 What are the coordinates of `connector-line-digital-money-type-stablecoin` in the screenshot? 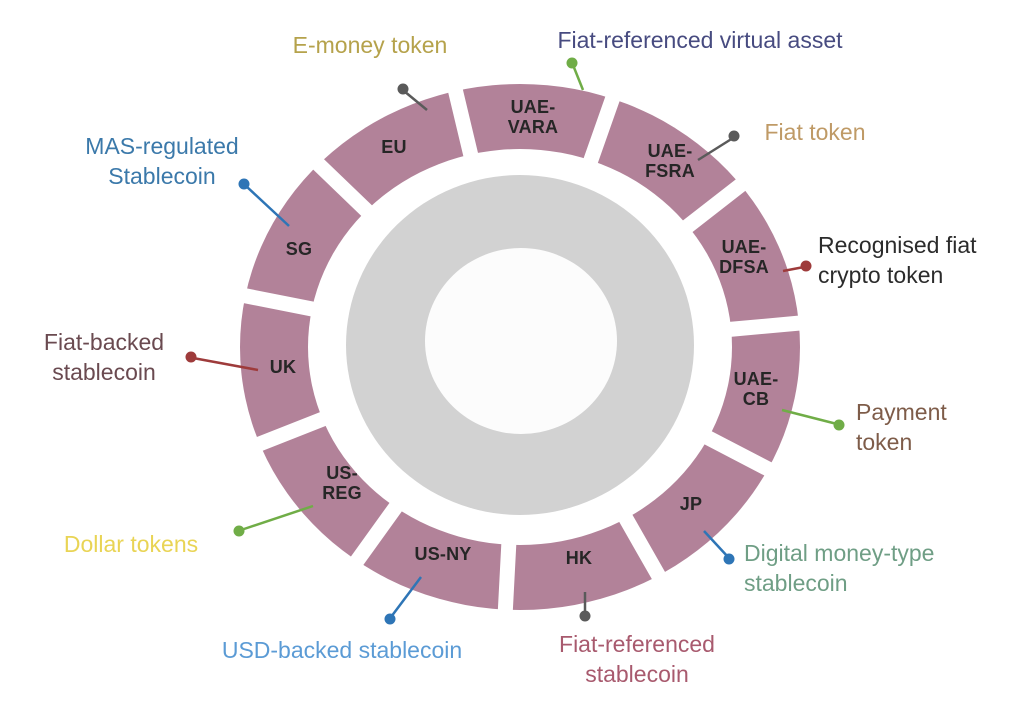 It's located at (716, 544).